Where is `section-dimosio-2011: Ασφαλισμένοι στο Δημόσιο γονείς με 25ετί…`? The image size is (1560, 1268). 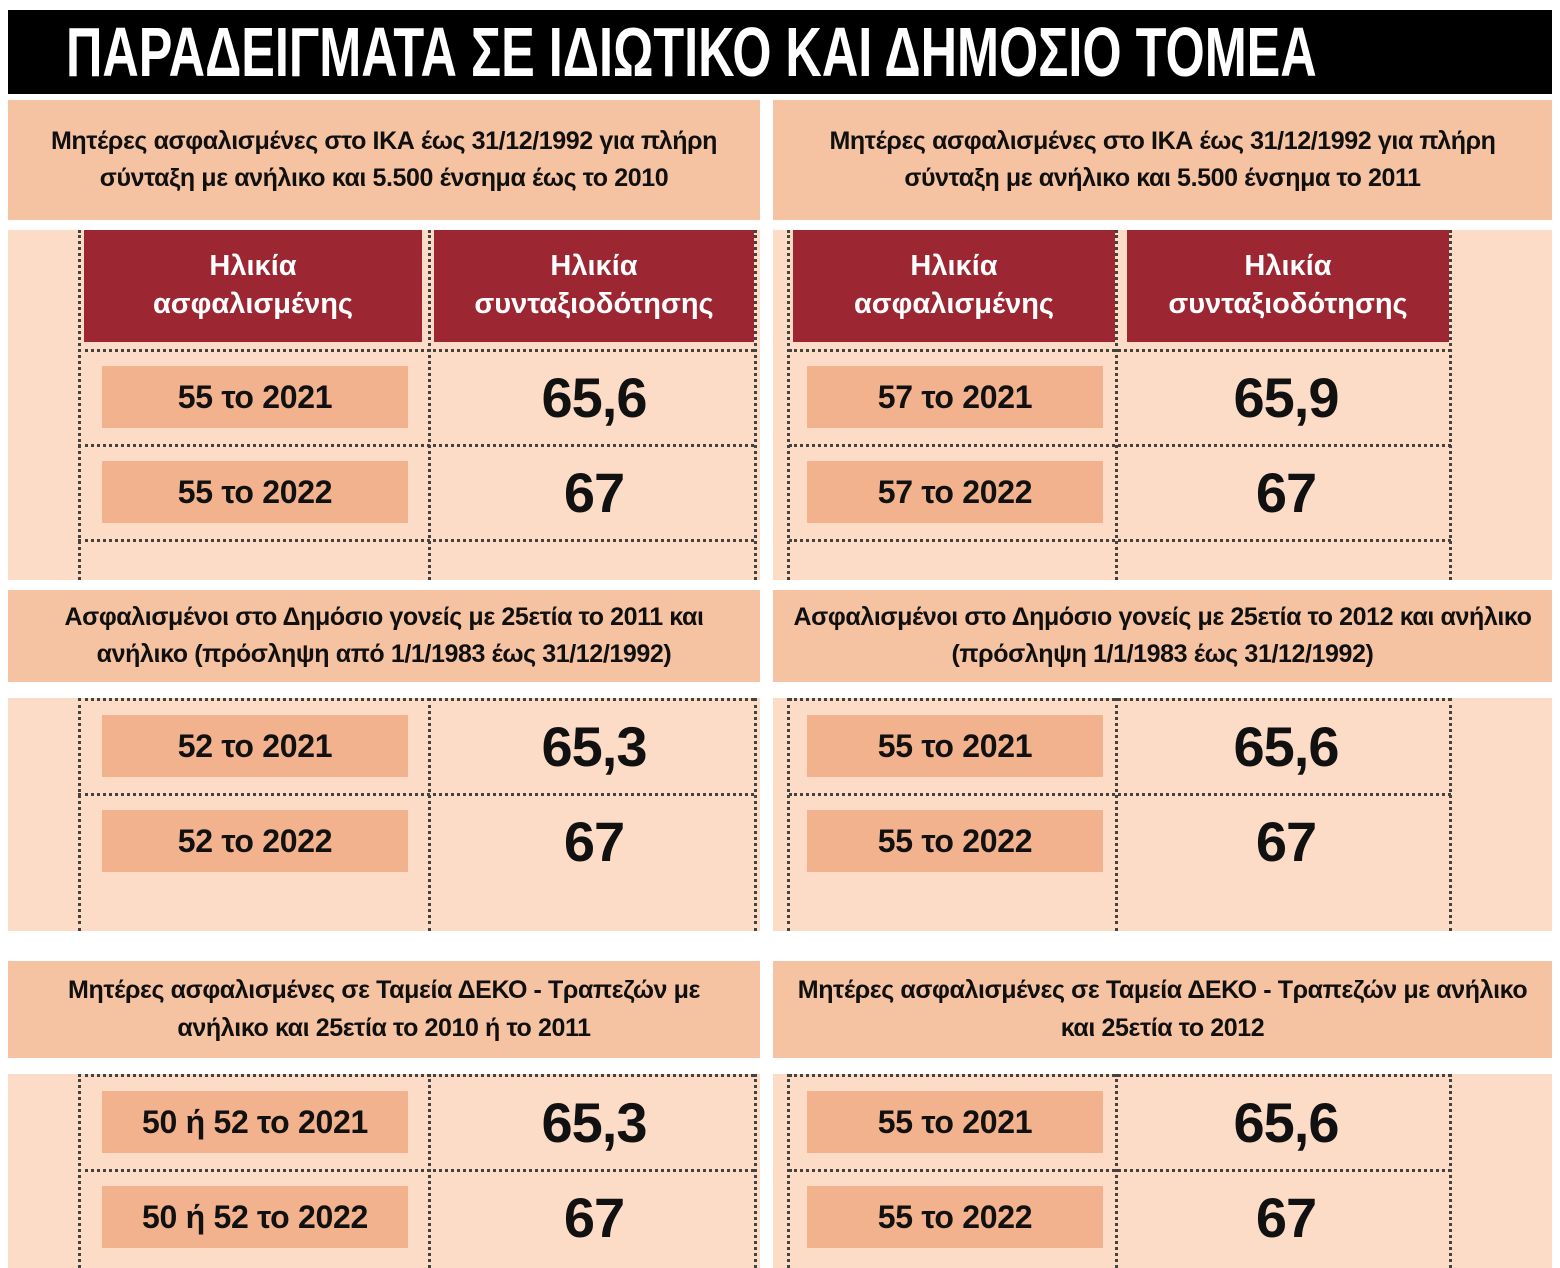
section-dimosio-2011: Ασφαλισμένοι στο Δημόσιο γονείς με 25ετί… is located at coordinates (384, 760).